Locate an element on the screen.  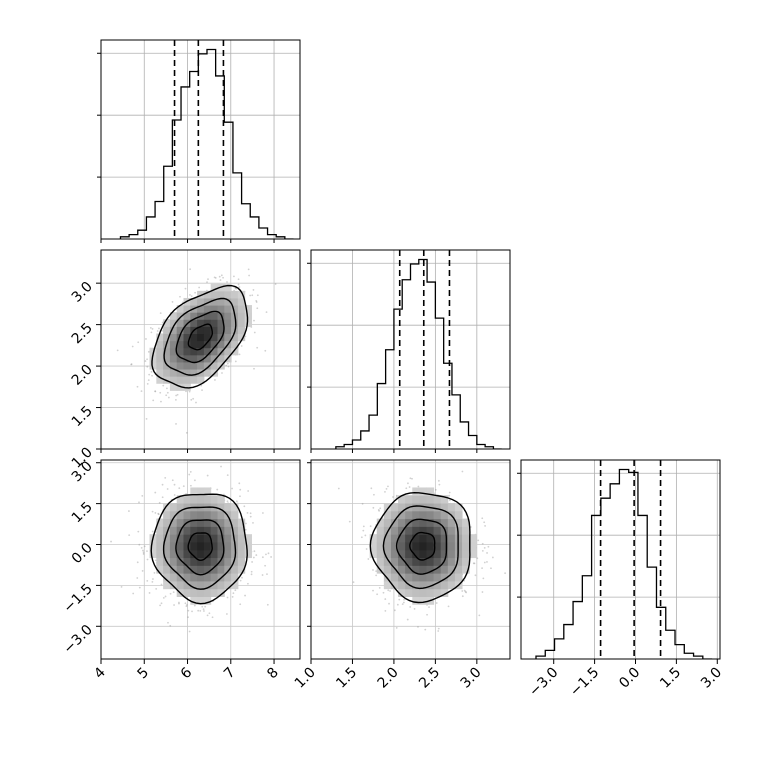
x-tick-label: 1.5 is located at coordinates (346, 678).